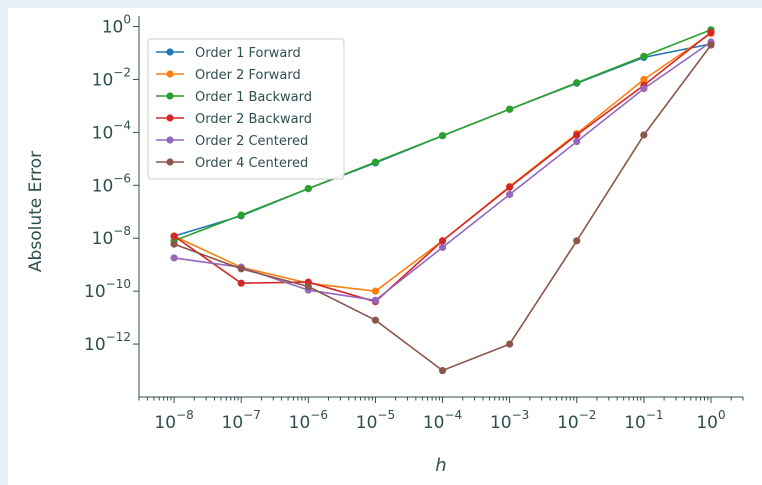 This screenshot has height=485, width=762. I want to click on legend-label: Order 4 Centered, so click(251, 163).